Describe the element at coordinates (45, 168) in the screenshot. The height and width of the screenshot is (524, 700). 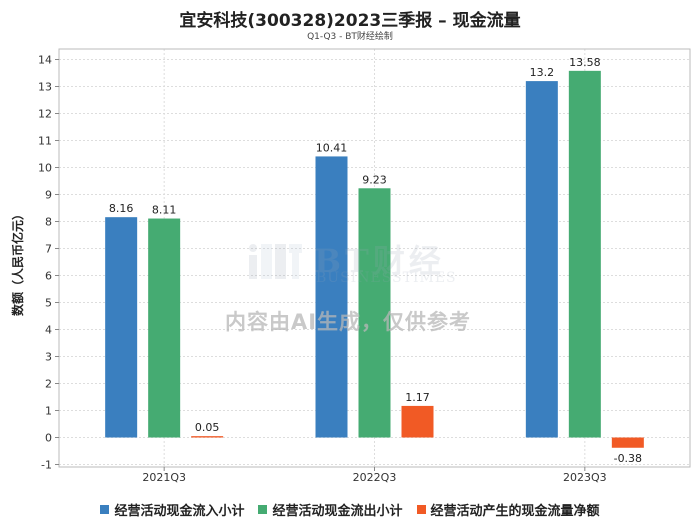
I see `y-tick-label: 10` at that location.